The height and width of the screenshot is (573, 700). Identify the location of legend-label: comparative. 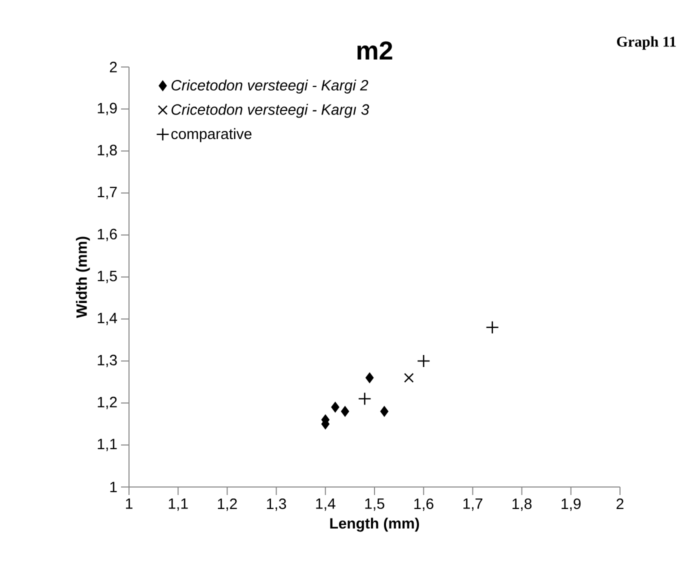
(211, 135).